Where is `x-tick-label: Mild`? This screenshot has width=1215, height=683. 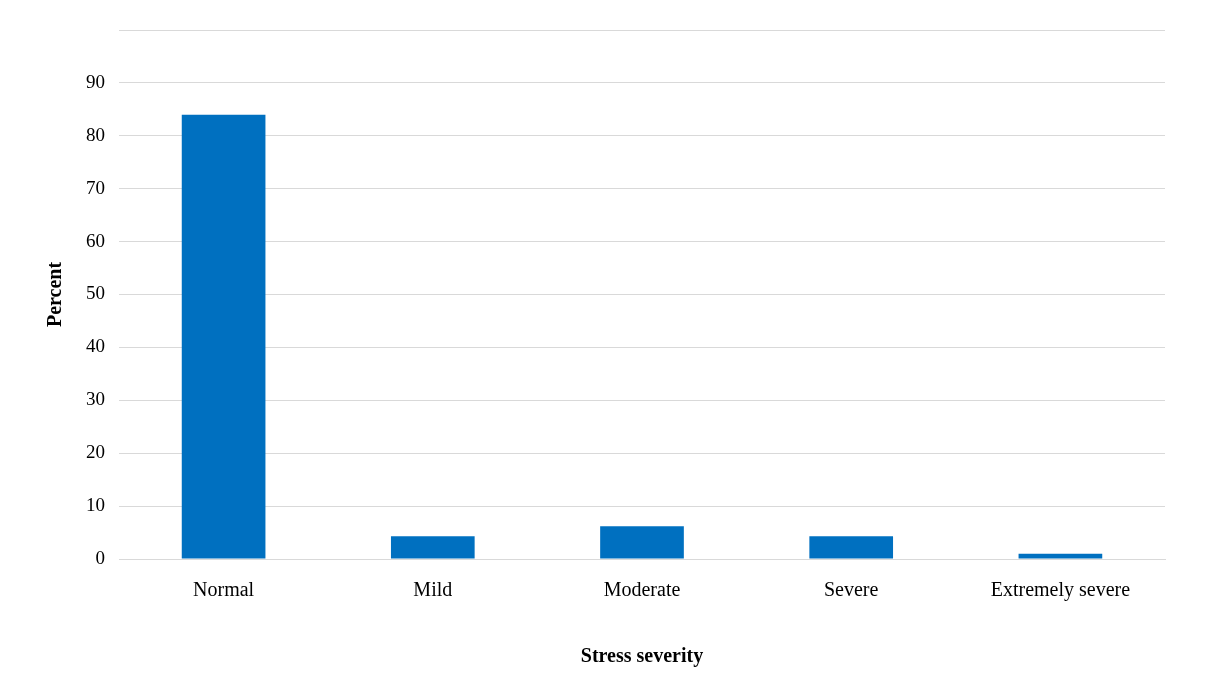
x-tick-label: Mild is located at coordinates (433, 589).